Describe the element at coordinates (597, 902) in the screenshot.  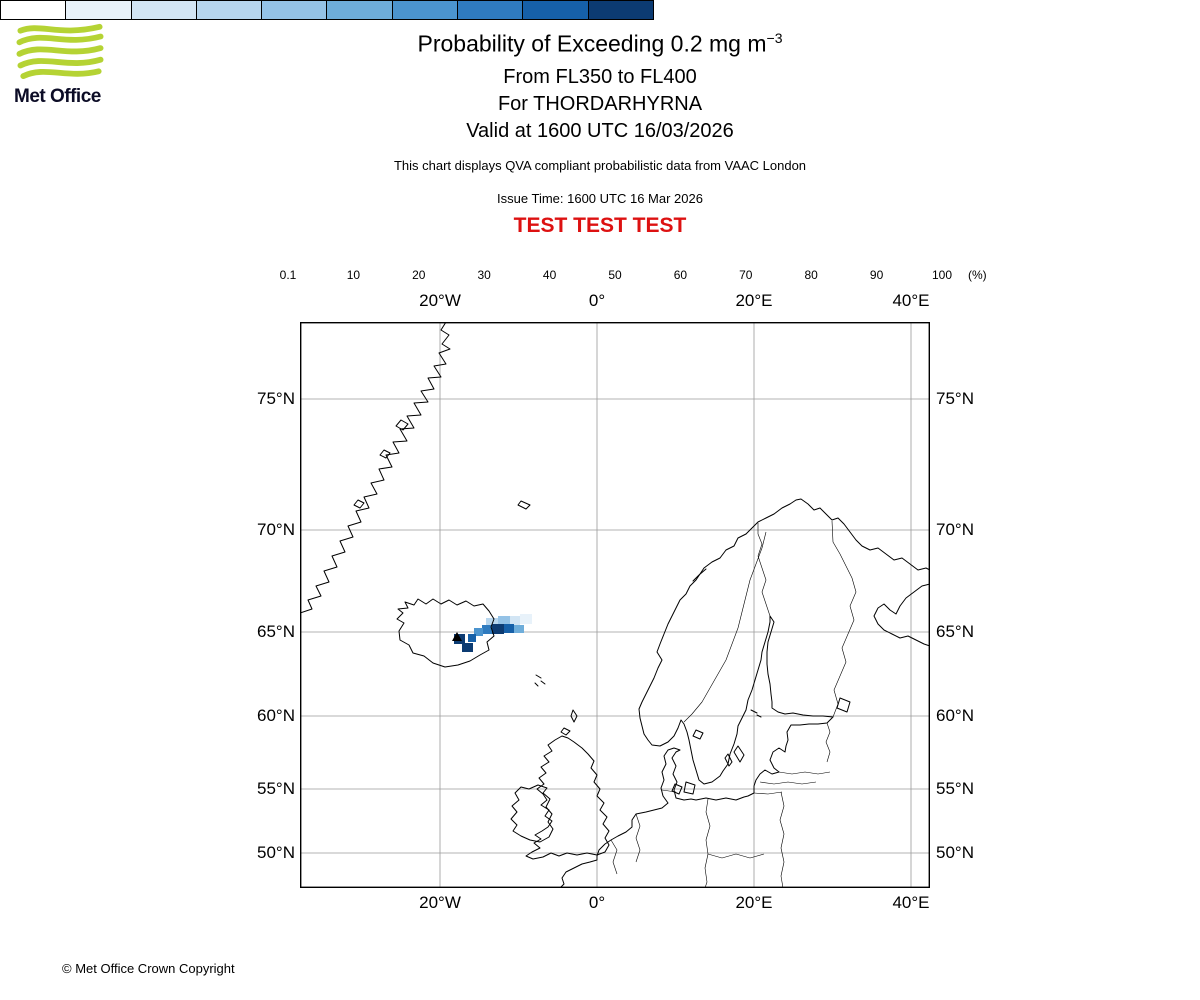
I see `lon-label-bottom: 0°` at that location.